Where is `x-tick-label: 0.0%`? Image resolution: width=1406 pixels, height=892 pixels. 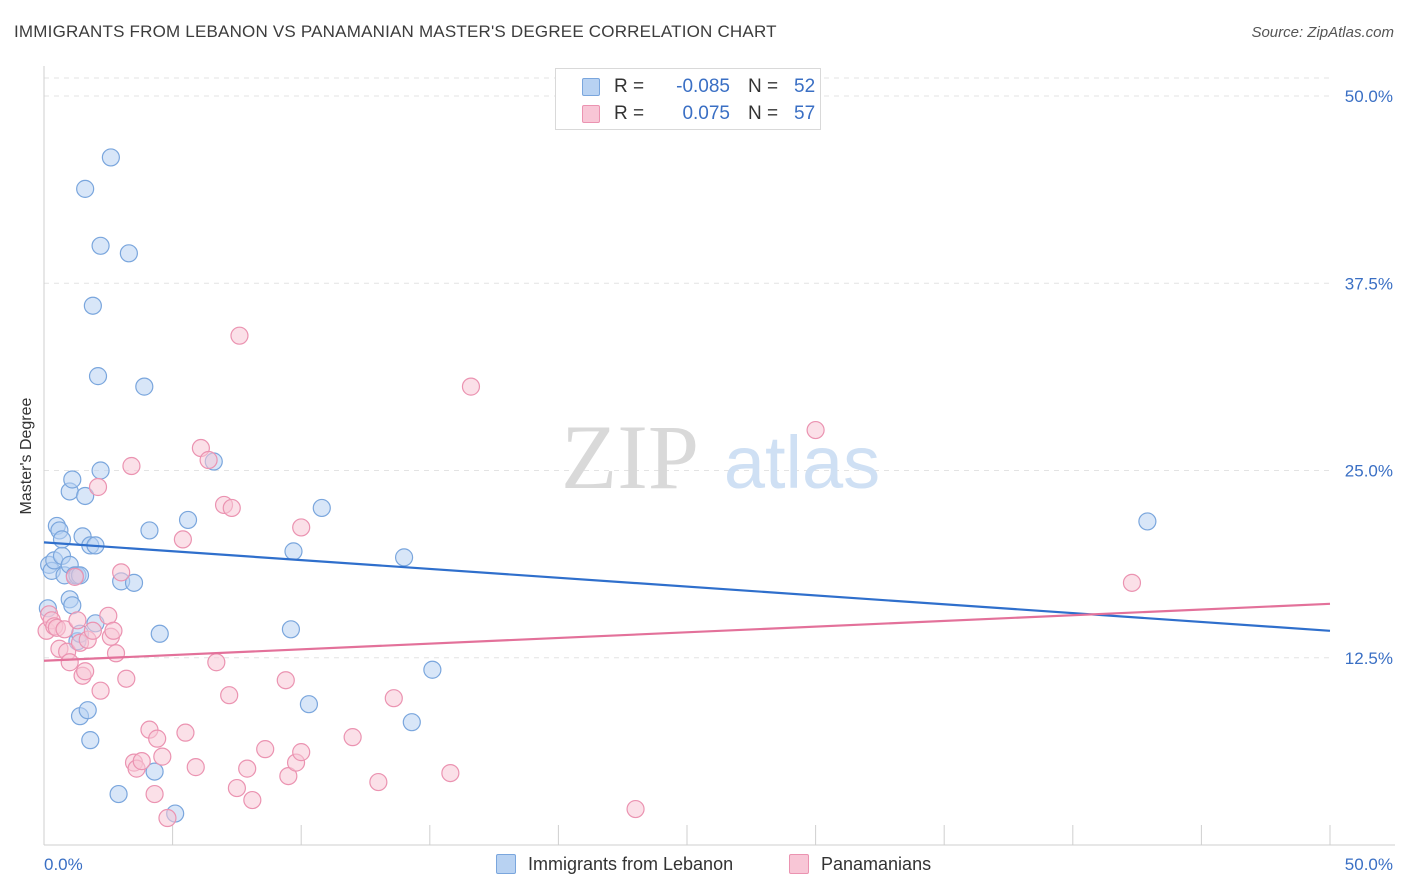
x-tick-label: 0.0% is located at coordinates (63, 864).